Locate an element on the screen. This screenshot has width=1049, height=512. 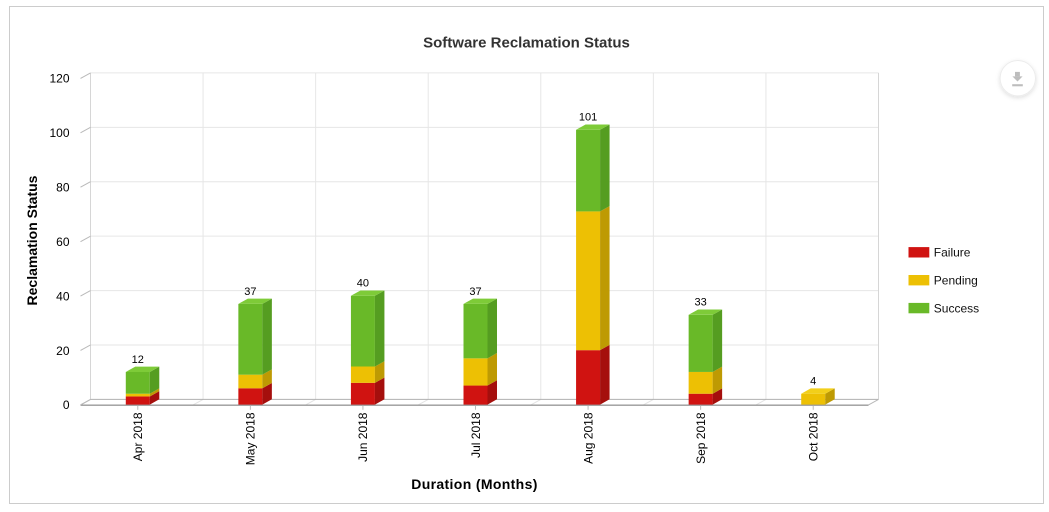
svg-text: 4 is located at coordinates (813, 382).